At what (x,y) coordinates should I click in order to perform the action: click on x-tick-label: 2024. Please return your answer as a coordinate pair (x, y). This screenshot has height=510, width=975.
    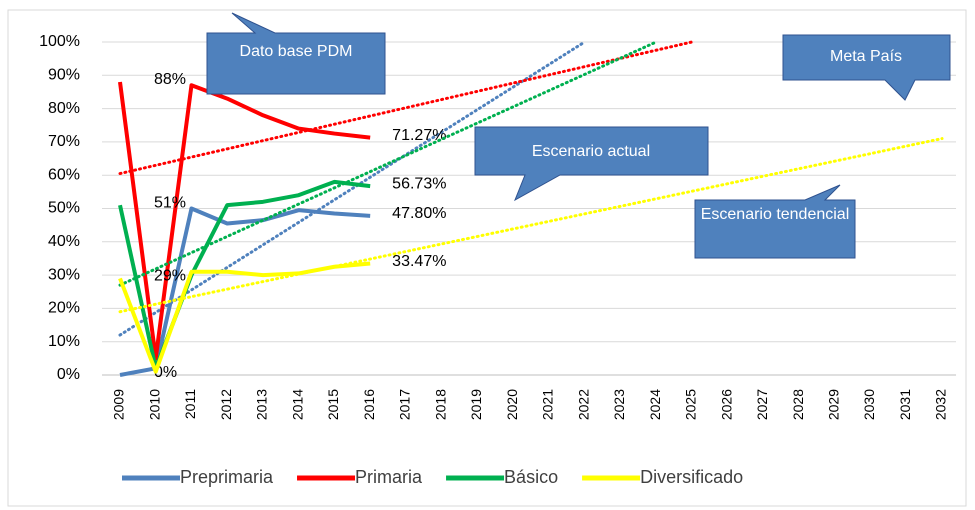
    Looking at the image, I should click on (655, 404).